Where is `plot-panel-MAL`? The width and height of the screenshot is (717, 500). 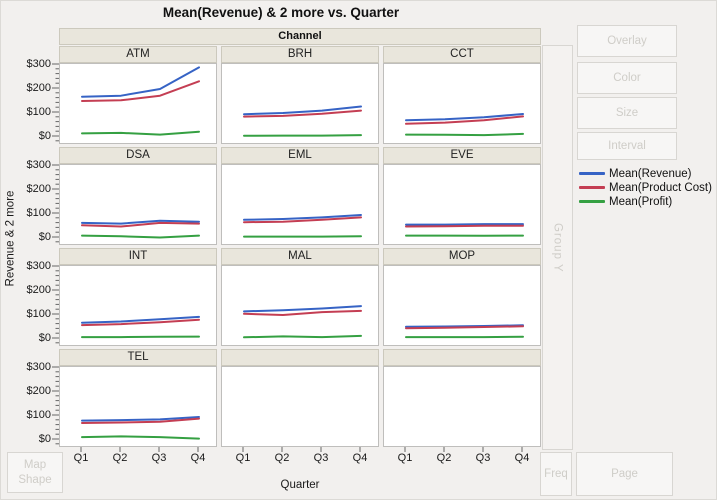
plot-panel-MAL is located at coordinates (300, 305).